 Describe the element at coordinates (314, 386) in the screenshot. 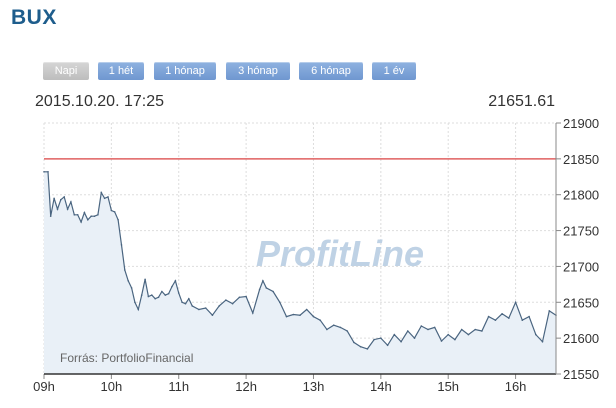

I see `x-tick-label: 13h` at that location.